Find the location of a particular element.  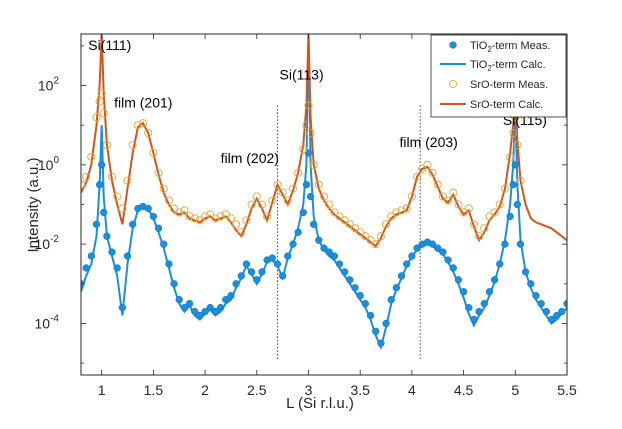

peak-label: Si(111) is located at coordinates (109, 45).